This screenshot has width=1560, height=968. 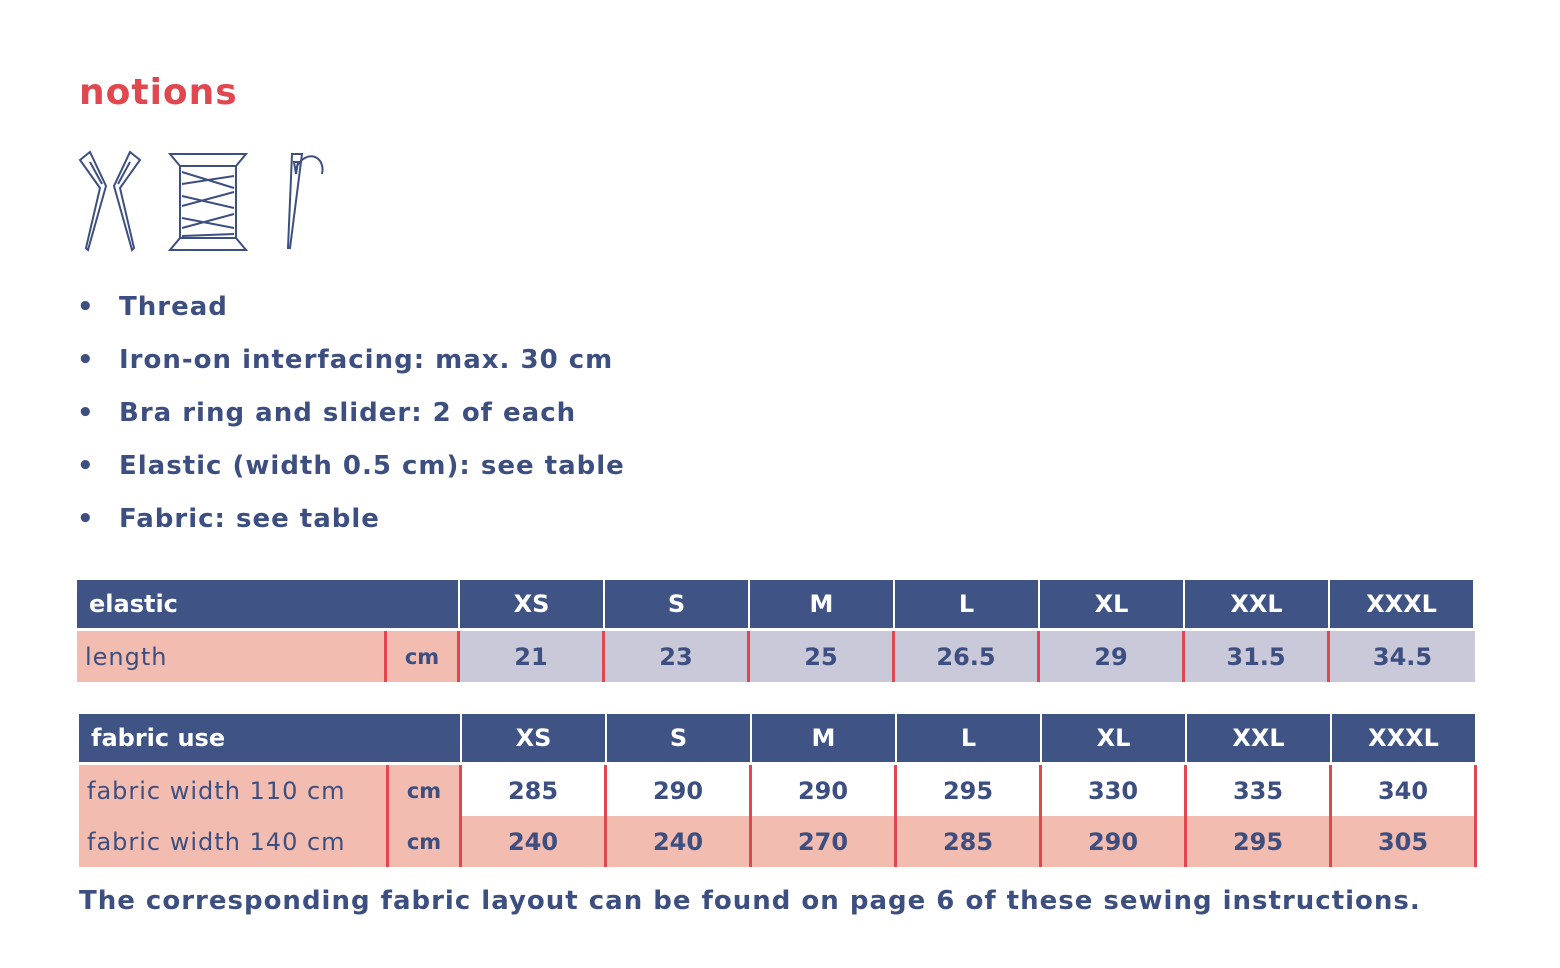 What do you see at coordinates (232, 656) in the screenshot?
I see `row-label: length` at bounding box center [232, 656].